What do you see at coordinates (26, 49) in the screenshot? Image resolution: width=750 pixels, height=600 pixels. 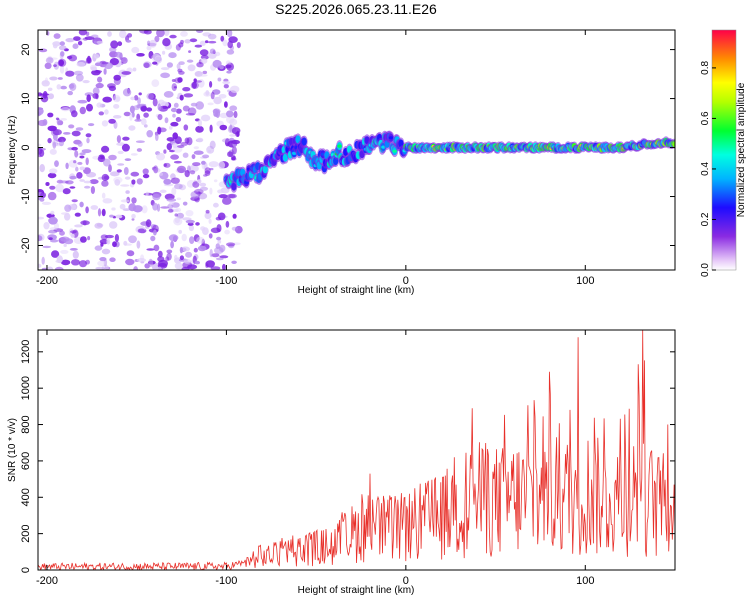 I see `spec-ytick-label: 20` at bounding box center [26, 49].